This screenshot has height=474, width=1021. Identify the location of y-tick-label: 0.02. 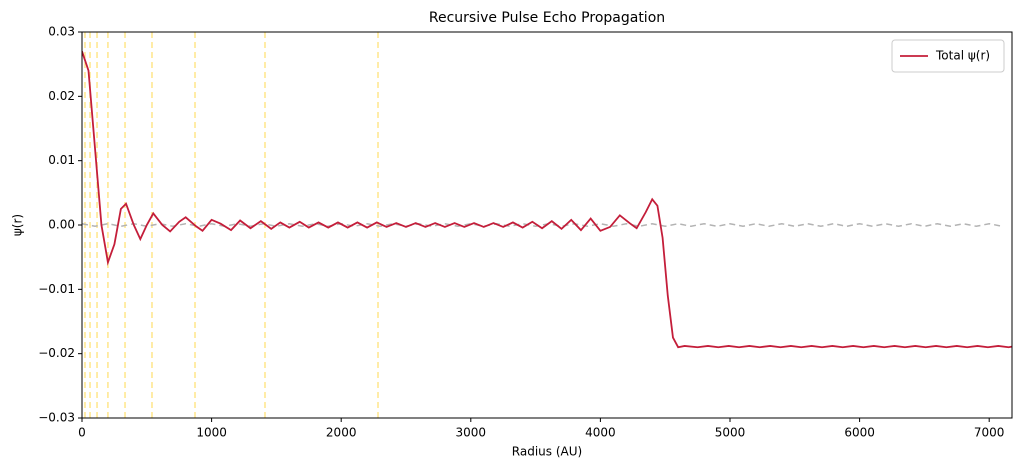
(61, 96).